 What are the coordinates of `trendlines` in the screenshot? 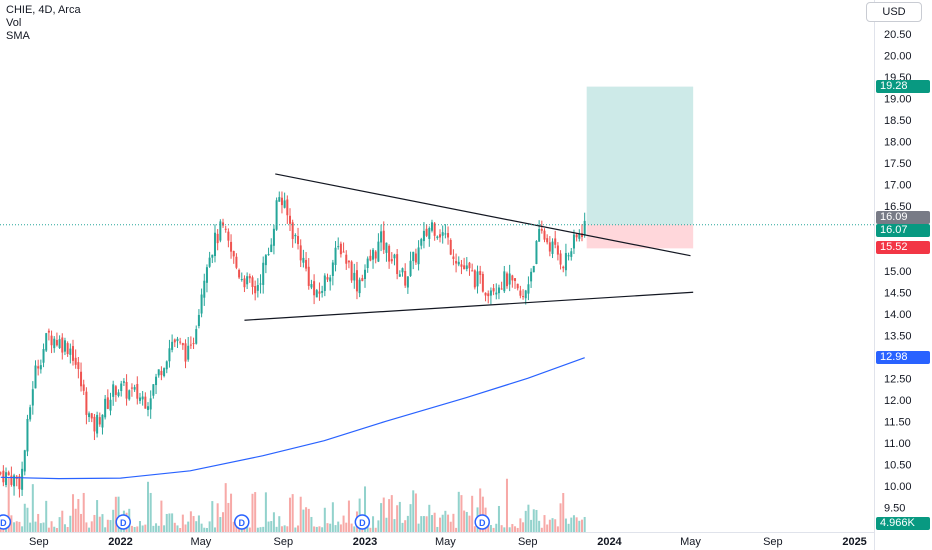 It's located at (469, 247).